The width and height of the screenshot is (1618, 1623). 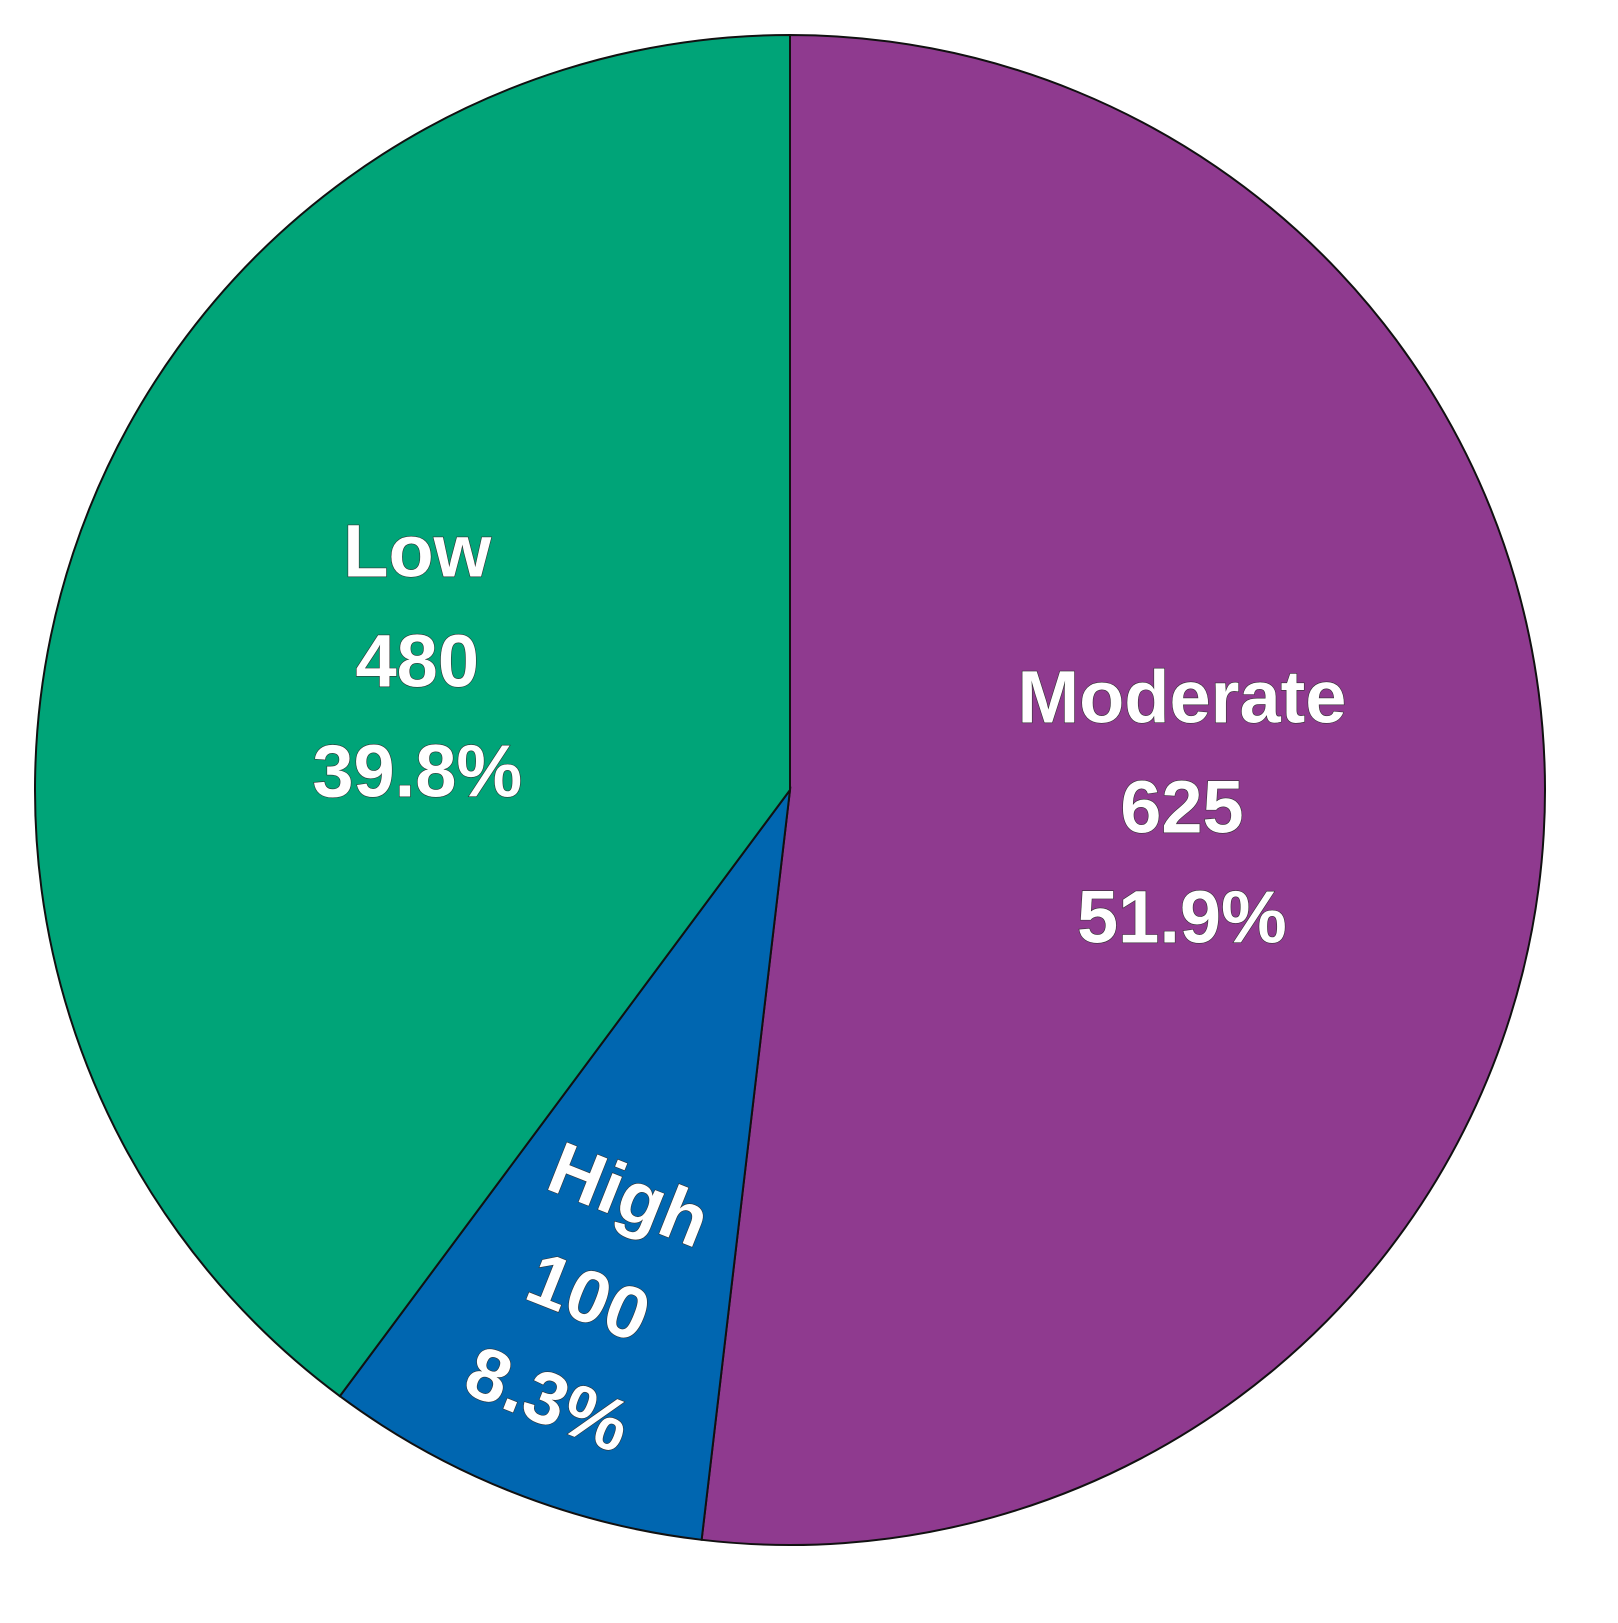 I want to click on percent-label: 51.9%, so click(x=1182, y=917).